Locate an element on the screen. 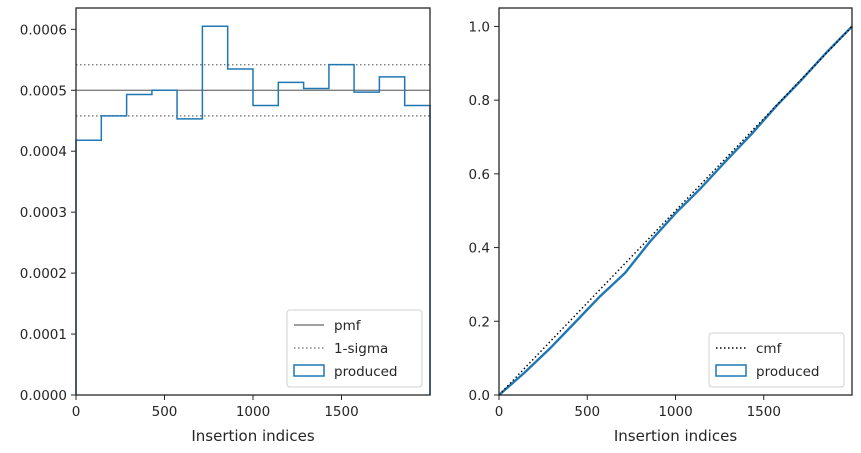 This screenshot has width=861, height=453. y-tick-label: 0.8 is located at coordinates (479, 101).